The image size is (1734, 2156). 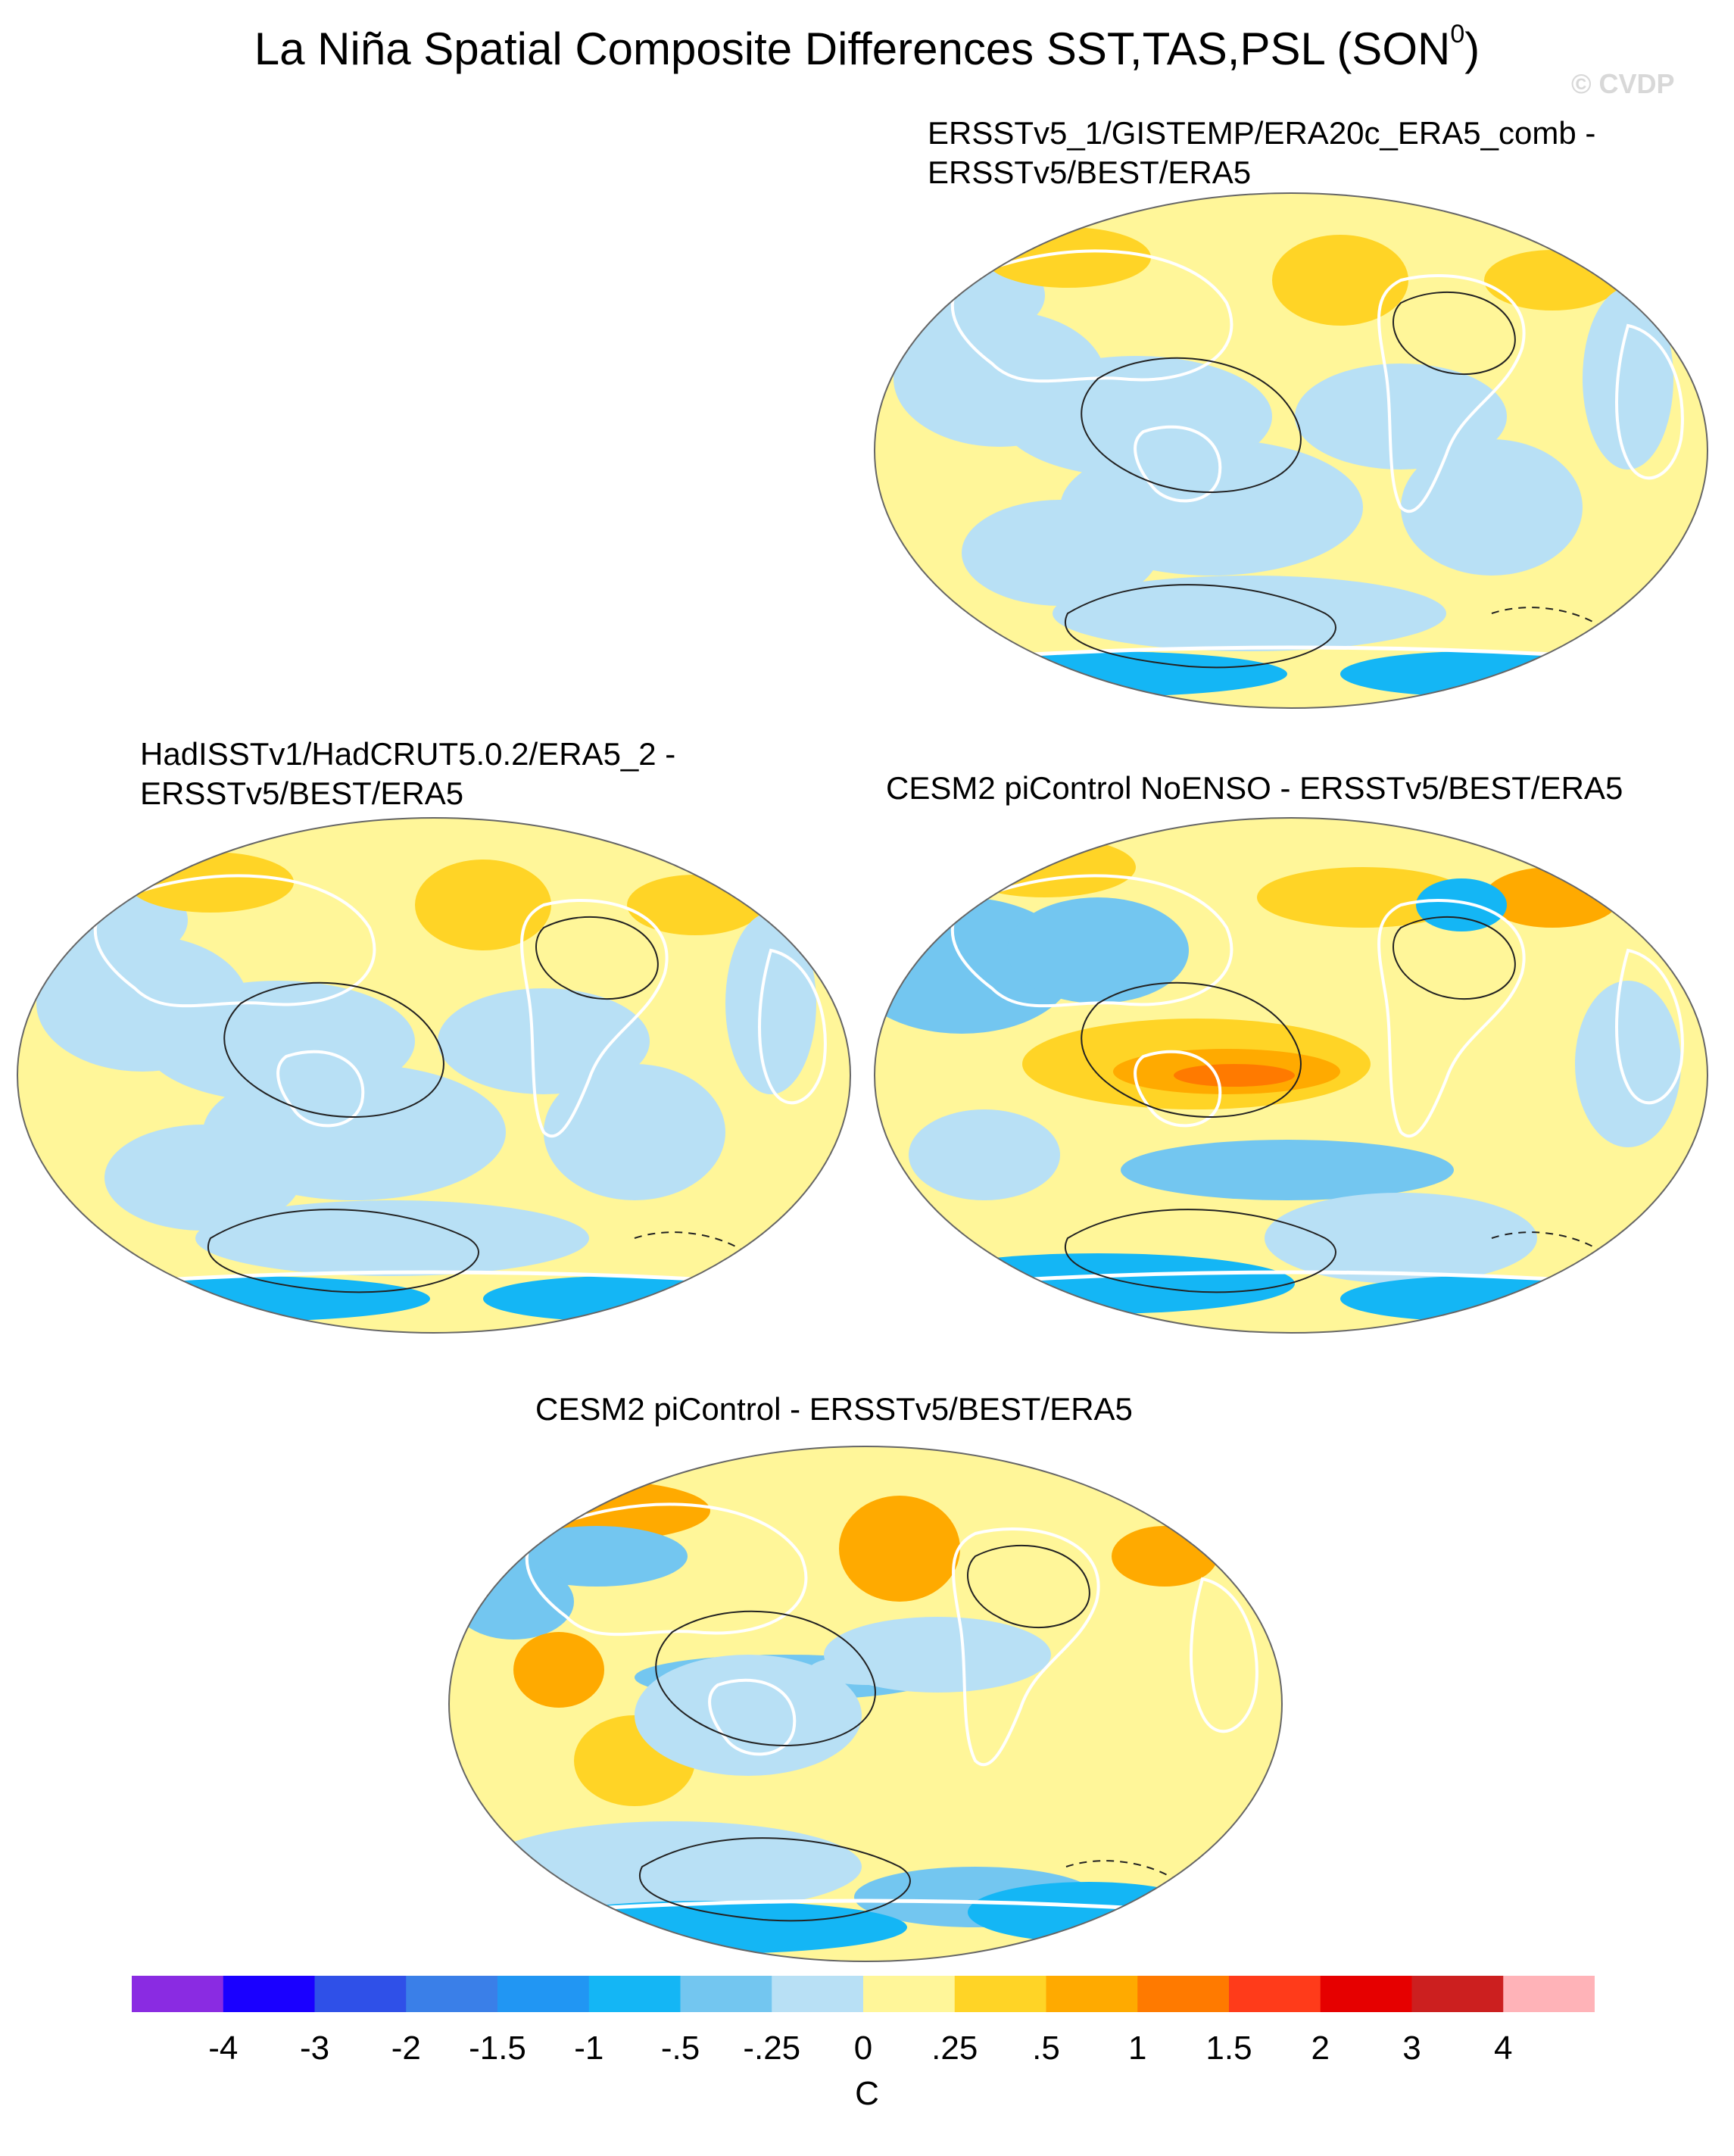 I want to click on colorbar-tick-label: -4, so click(x=224, y=2048).